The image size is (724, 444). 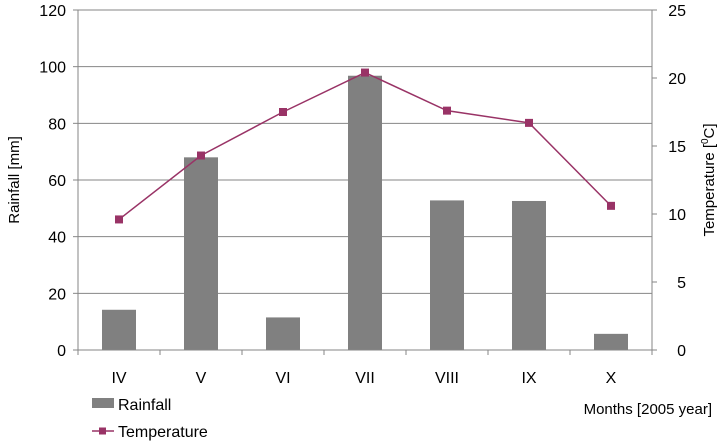 I want to click on legend: Rainfall Temperature, so click(x=150, y=419).